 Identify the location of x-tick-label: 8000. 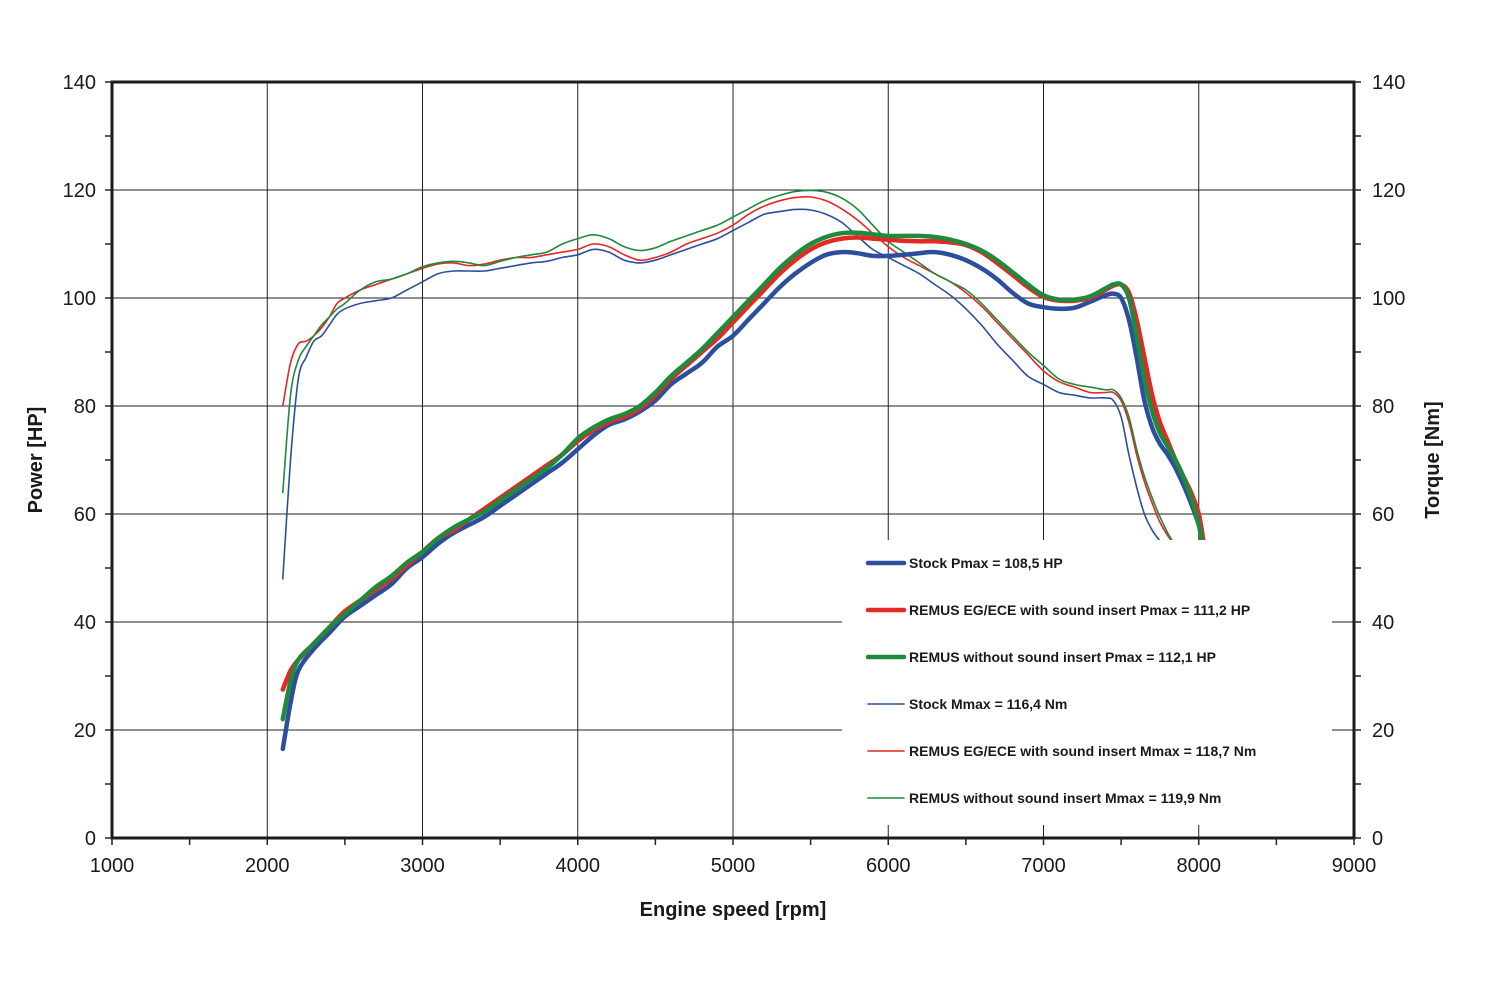
(1199, 866).